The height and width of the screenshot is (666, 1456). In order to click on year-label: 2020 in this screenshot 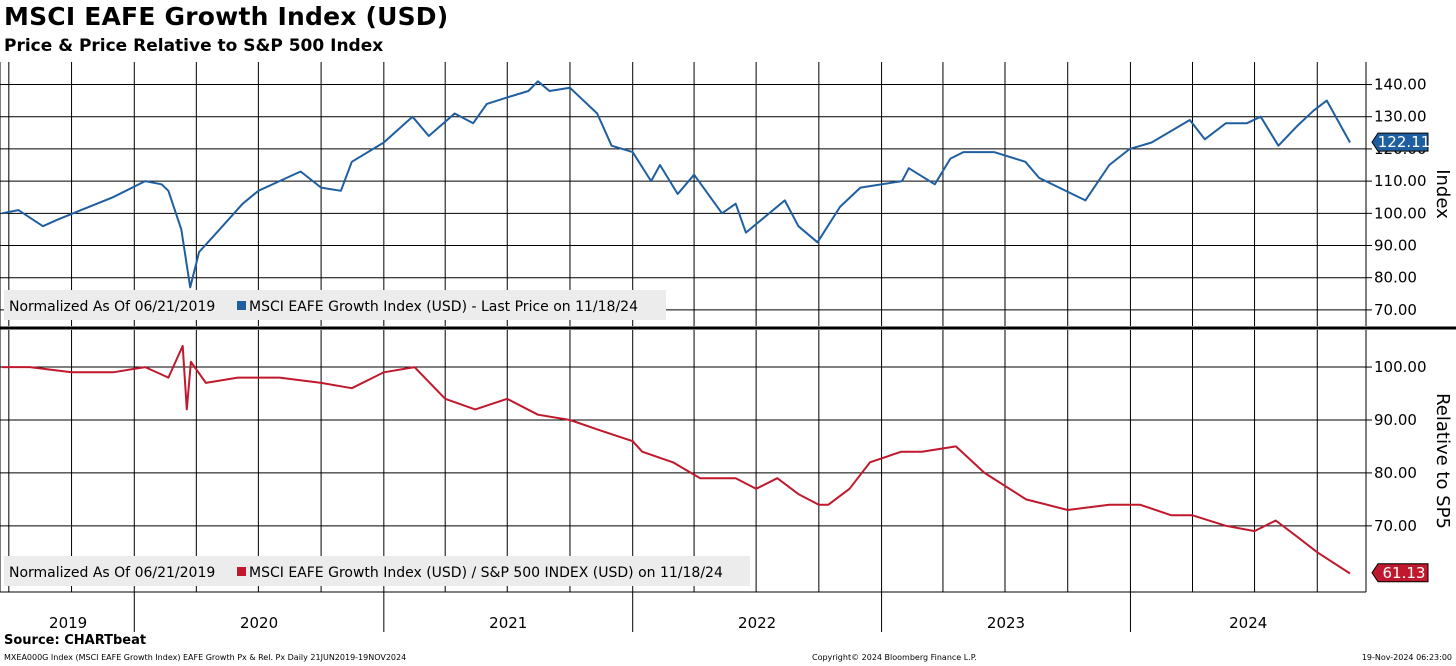, I will do `click(259, 623)`.